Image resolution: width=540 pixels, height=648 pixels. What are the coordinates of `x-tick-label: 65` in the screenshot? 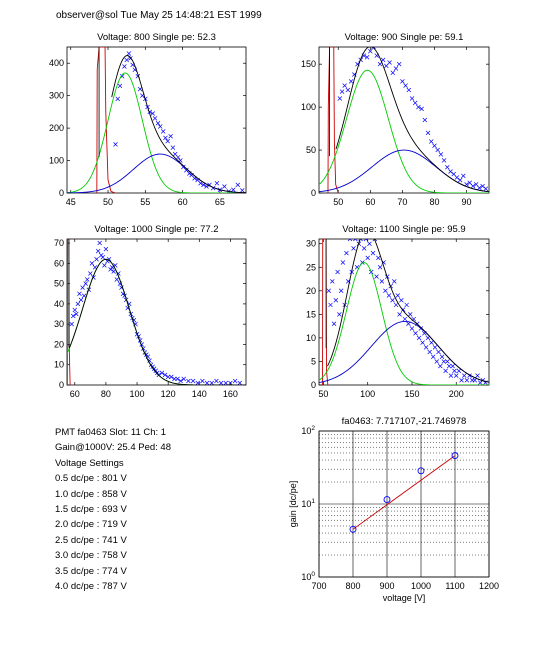 It's located at (220, 202).